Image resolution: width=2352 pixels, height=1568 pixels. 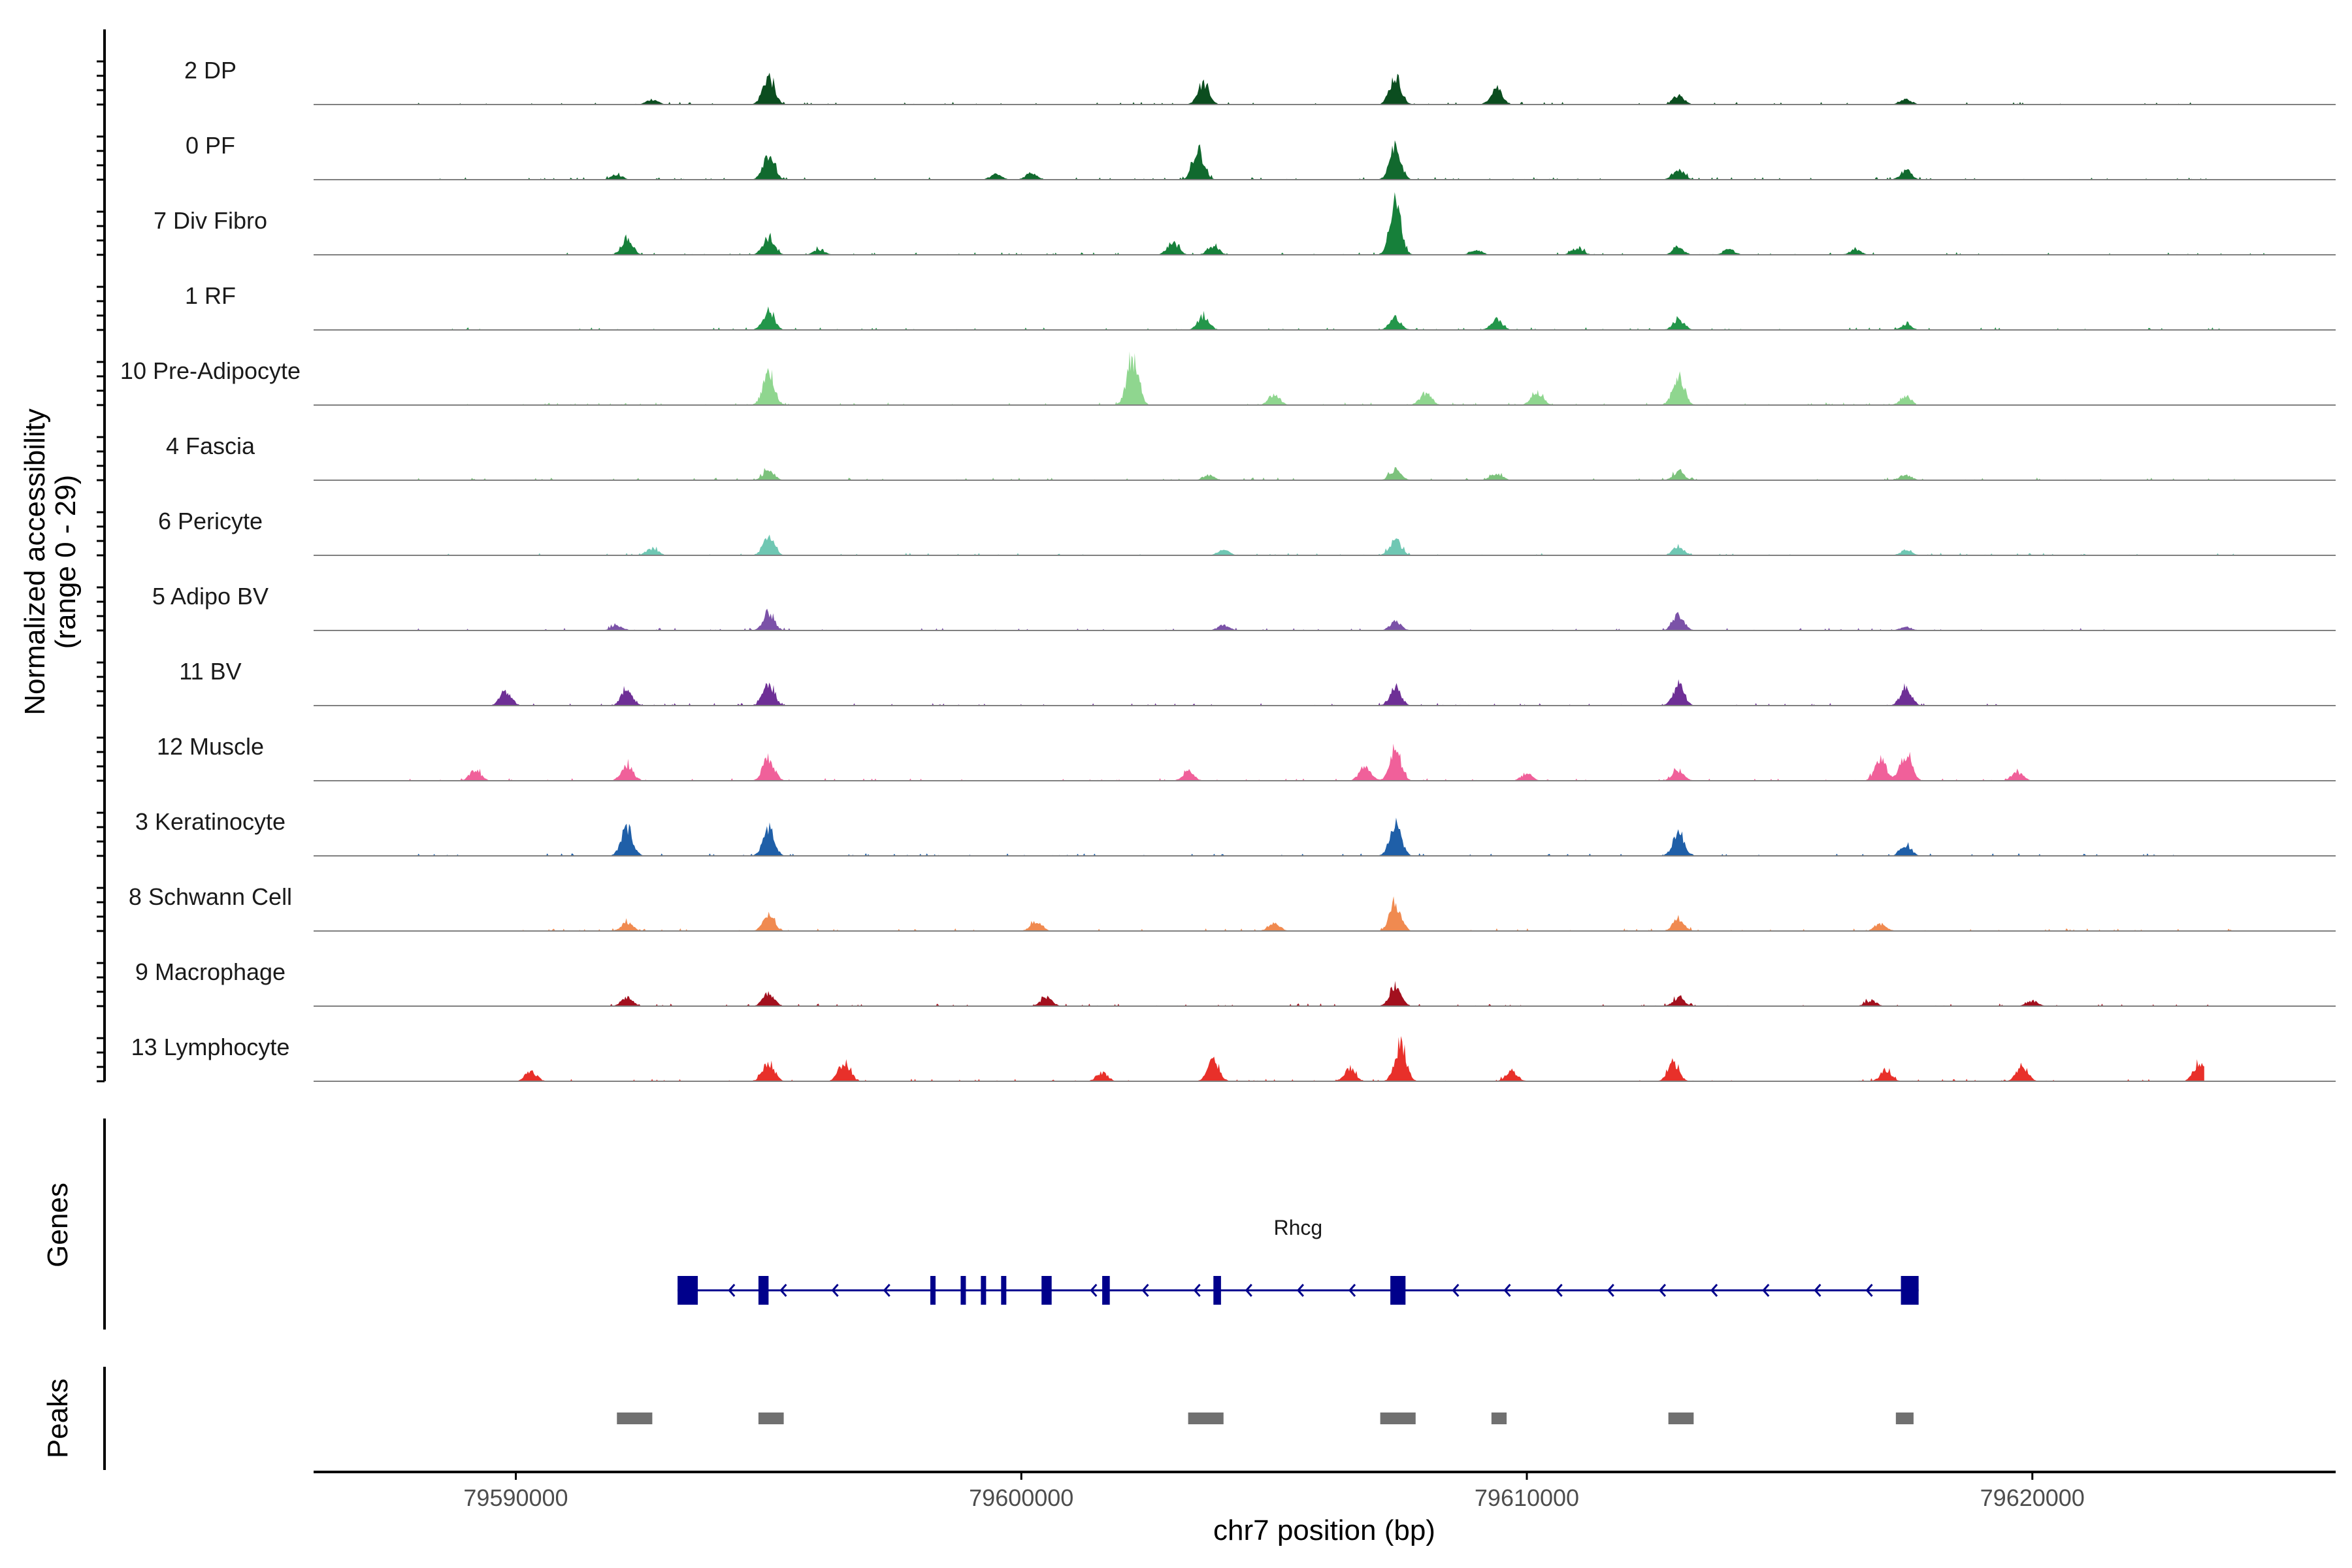 I want to click on x-tick-label: 79590000, so click(x=515, y=1497).